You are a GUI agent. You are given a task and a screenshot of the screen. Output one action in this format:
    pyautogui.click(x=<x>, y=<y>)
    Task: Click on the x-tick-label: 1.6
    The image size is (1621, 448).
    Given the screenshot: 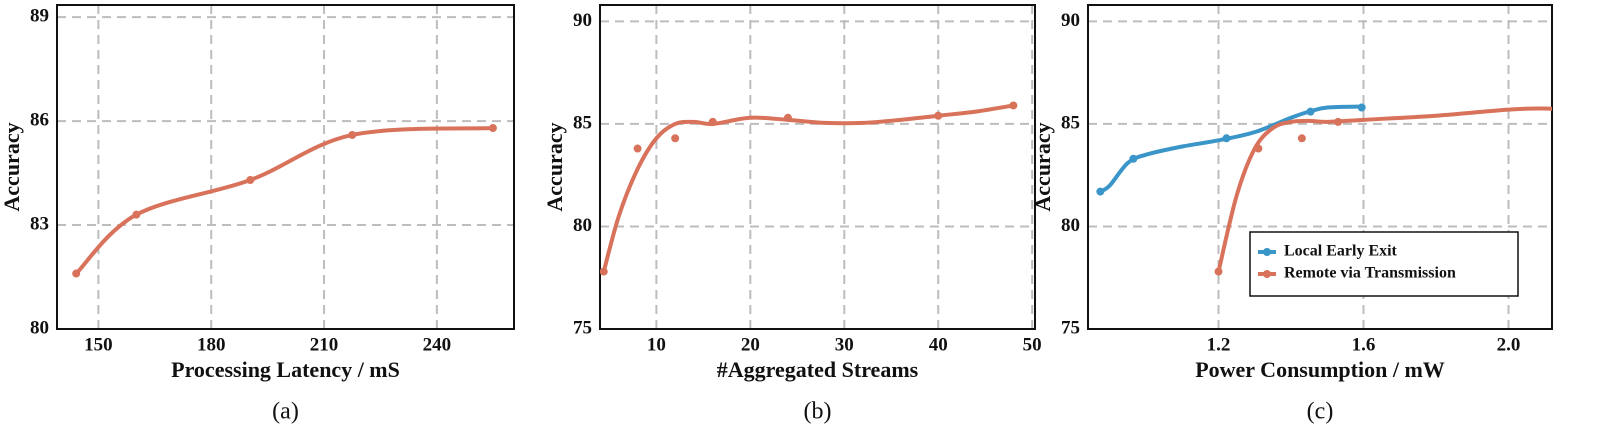 What is the action you would take?
    pyautogui.click(x=1364, y=344)
    